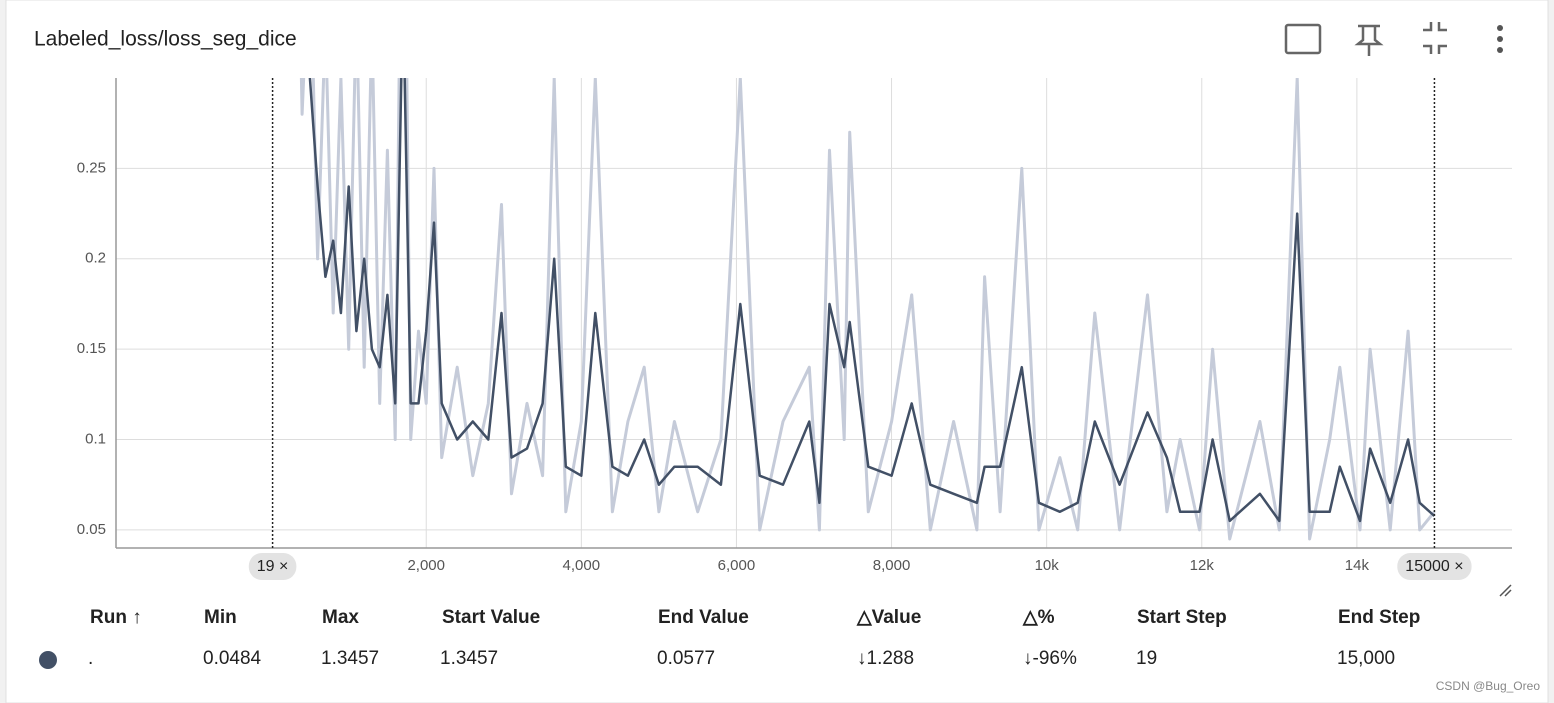  What do you see at coordinates (1369, 40) in the screenshot?
I see `pin-button` at bounding box center [1369, 40].